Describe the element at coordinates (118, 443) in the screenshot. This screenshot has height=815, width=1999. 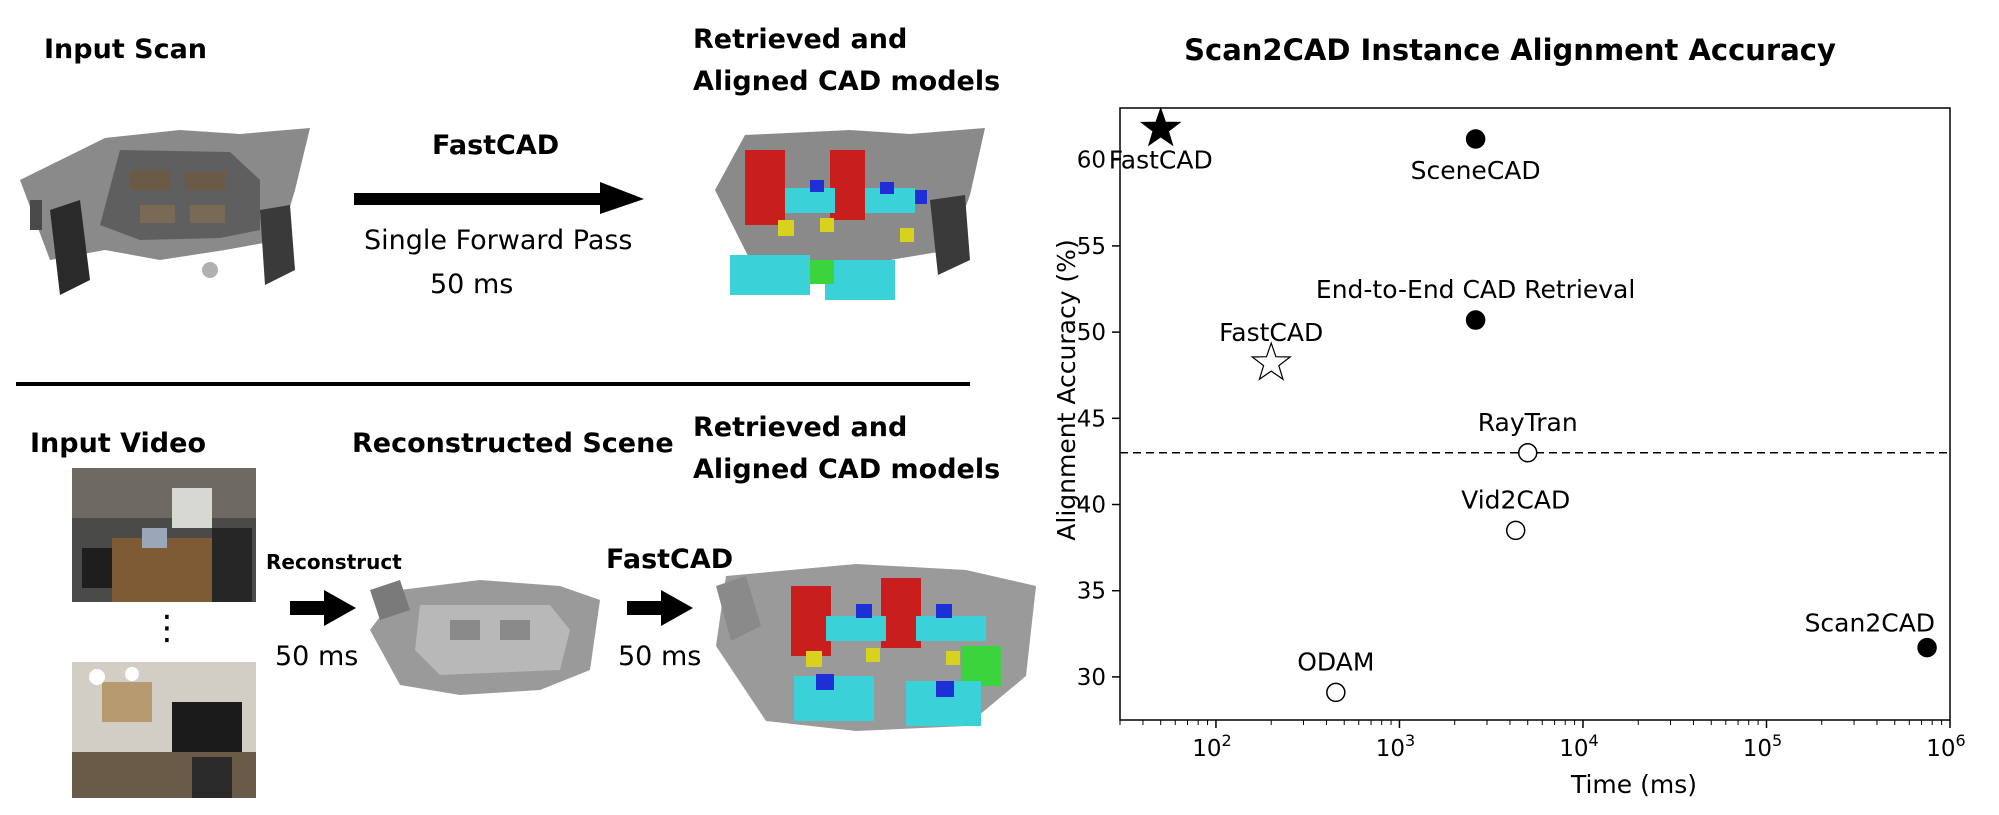
I see `input-video-label: Input Video` at that location.